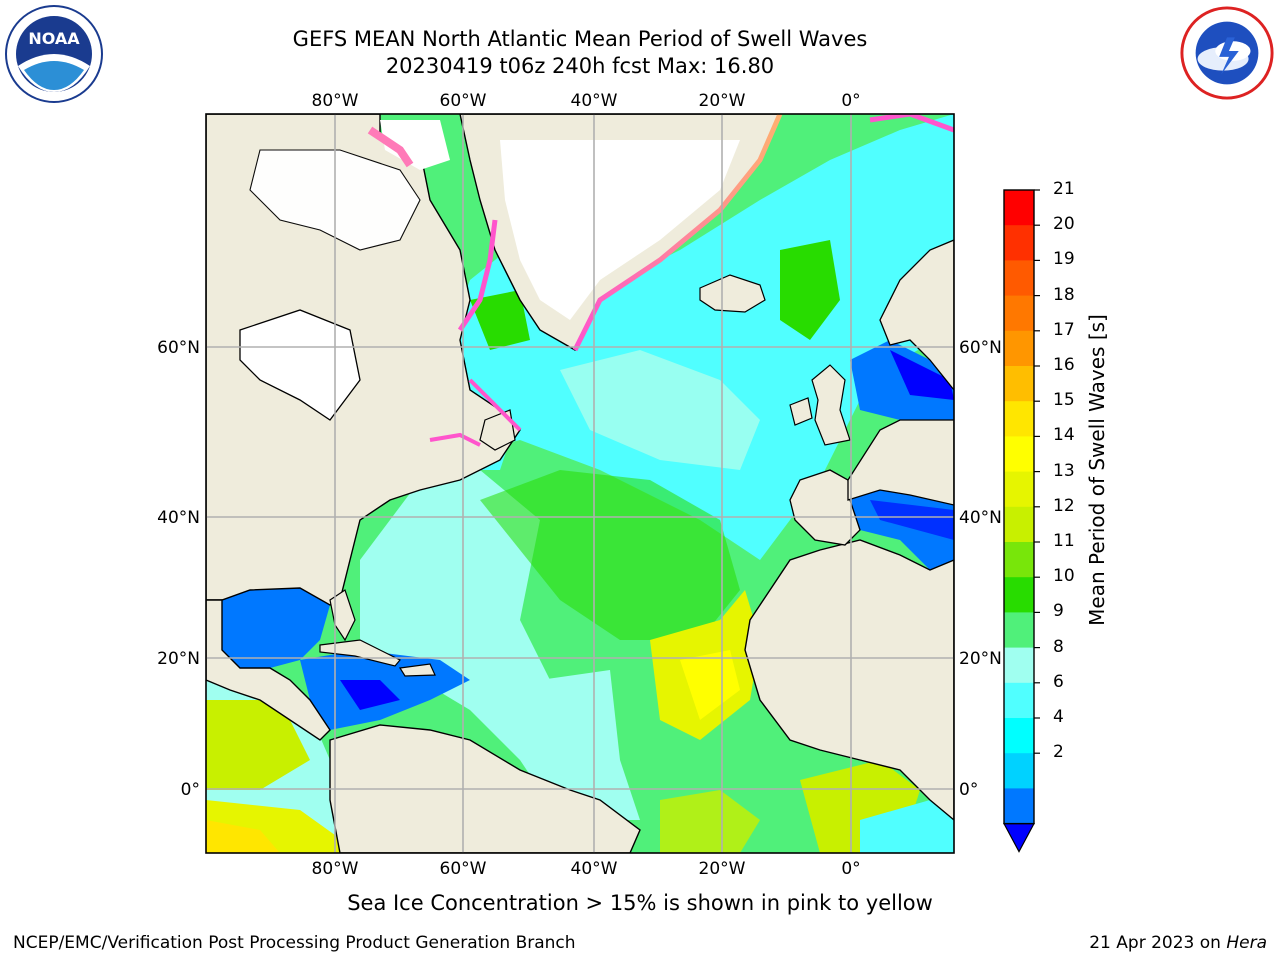 This screenshot has height=960, width=1280. Describe the element at coordinates (594, 101) in the screenshot. I see `lon-label-top: 40°W` at that location.